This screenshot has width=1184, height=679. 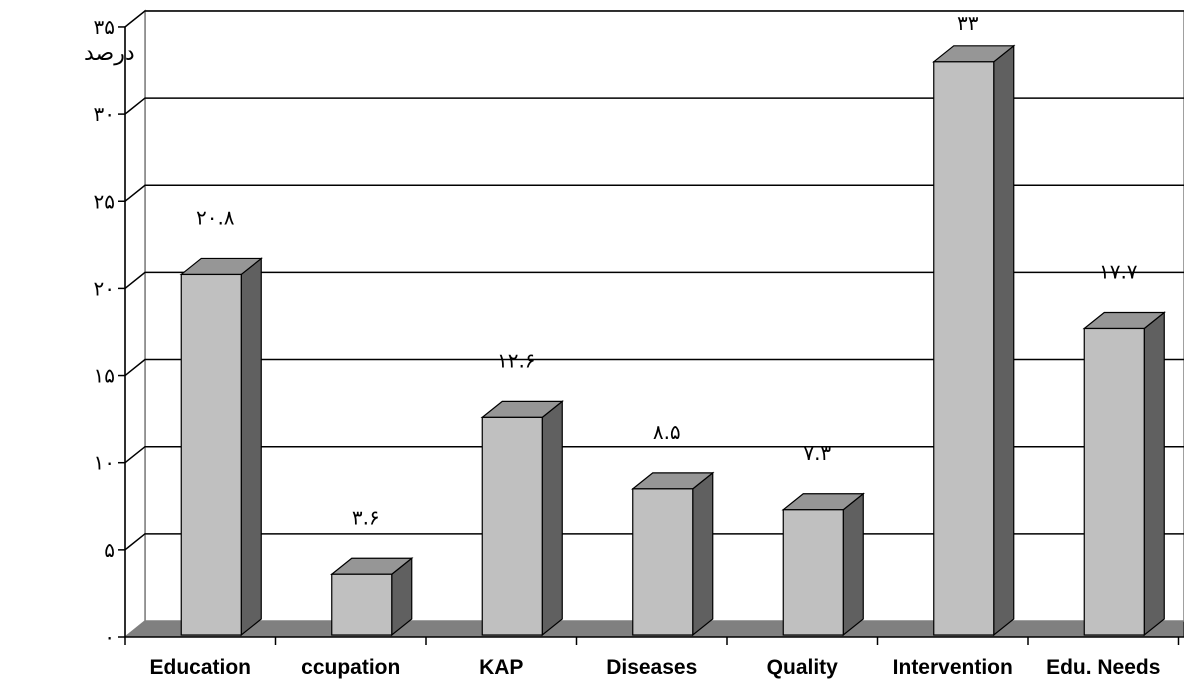 I want to click on data-label: ۷.۳, so click(x=817, y=453).